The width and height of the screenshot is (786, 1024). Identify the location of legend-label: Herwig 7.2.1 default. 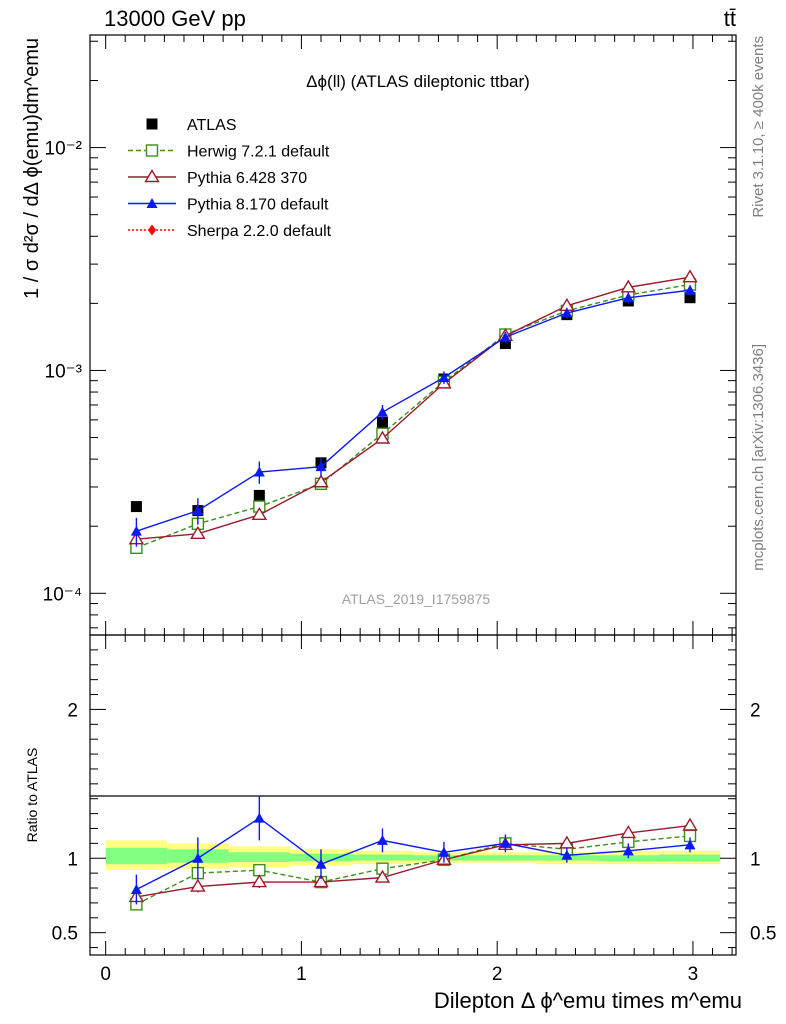
(258, 152).